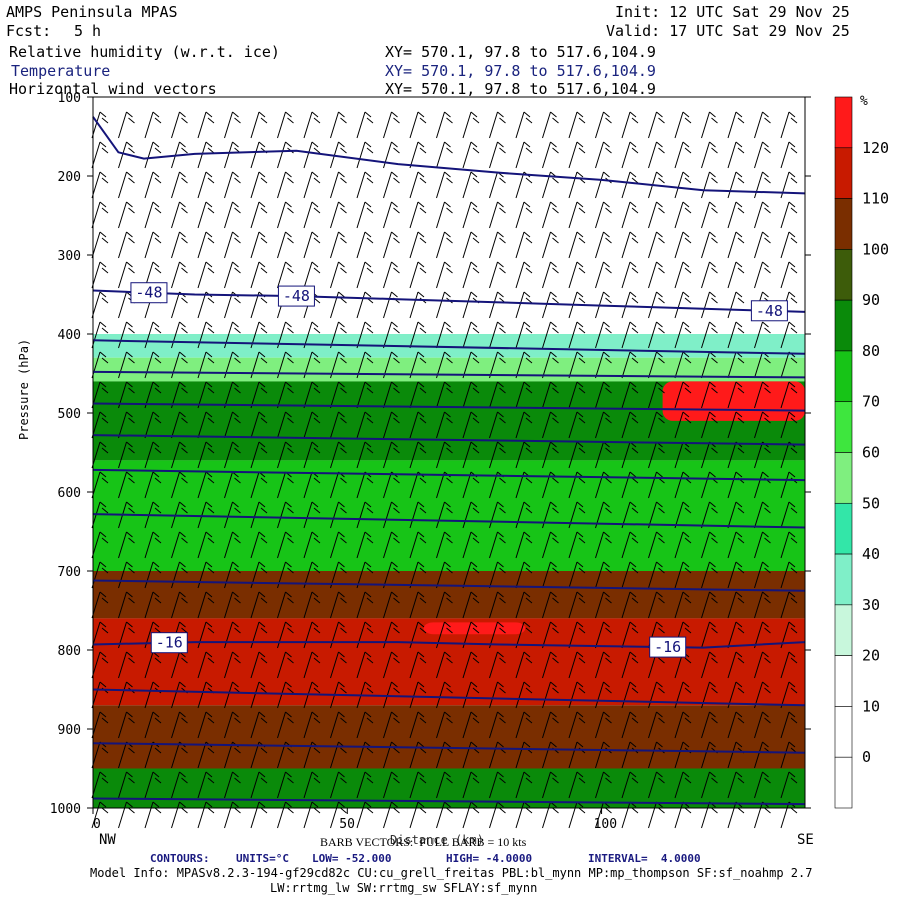  What do you see at coordinates (866, 757) in the screenshot?
I see `colorbar-label: 0` at bounding box center [866, 757].